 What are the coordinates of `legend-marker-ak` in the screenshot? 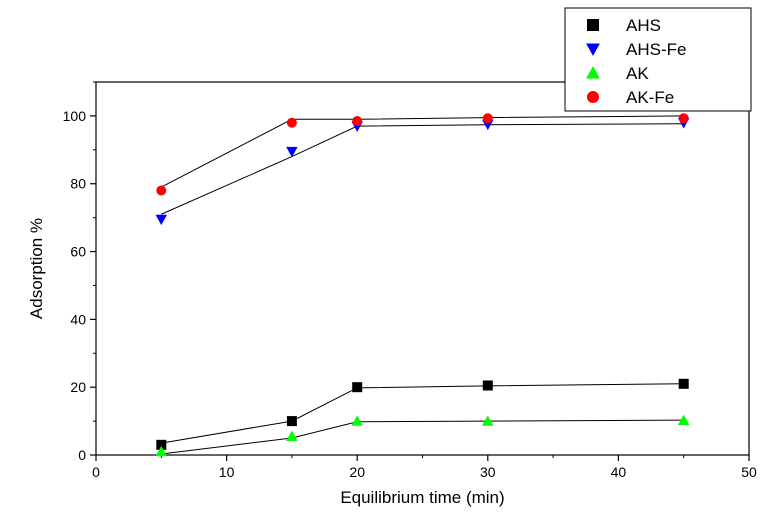 It's located at (593, 72).